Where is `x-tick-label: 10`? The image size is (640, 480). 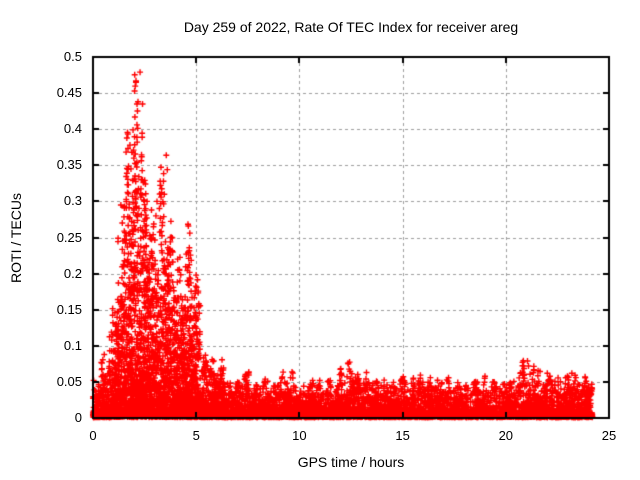
x-tick-label: 10 is located at coordinates (299, 435).